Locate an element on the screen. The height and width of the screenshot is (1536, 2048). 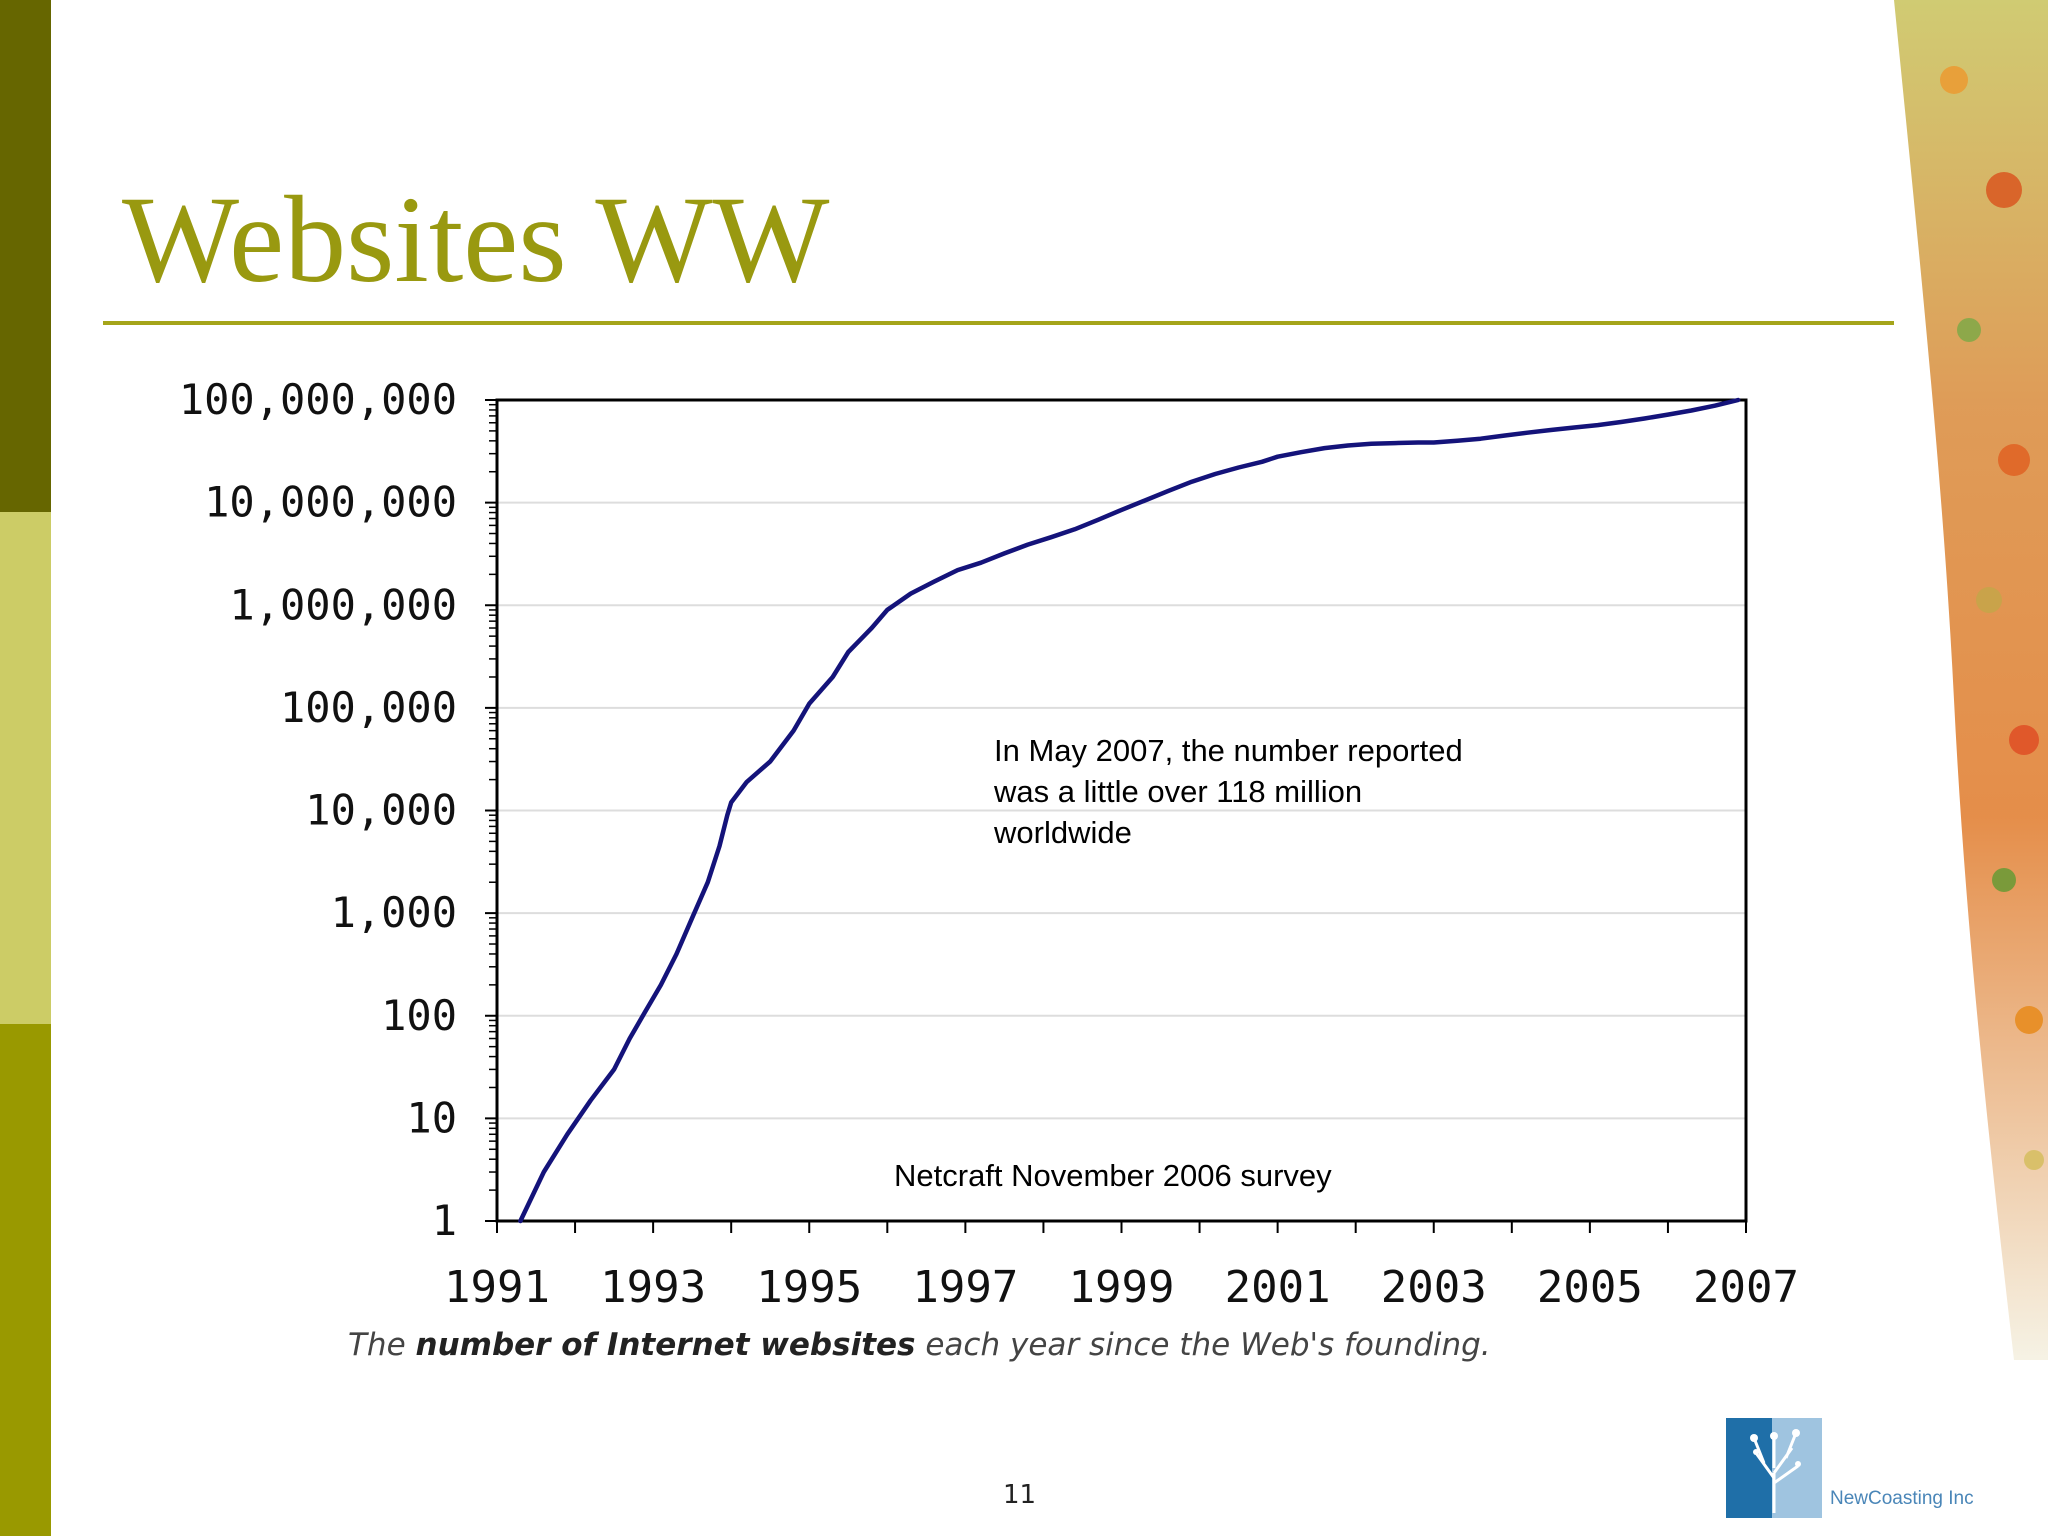
x-tick-label: 1999 is located at coordinates (1122, 1287).